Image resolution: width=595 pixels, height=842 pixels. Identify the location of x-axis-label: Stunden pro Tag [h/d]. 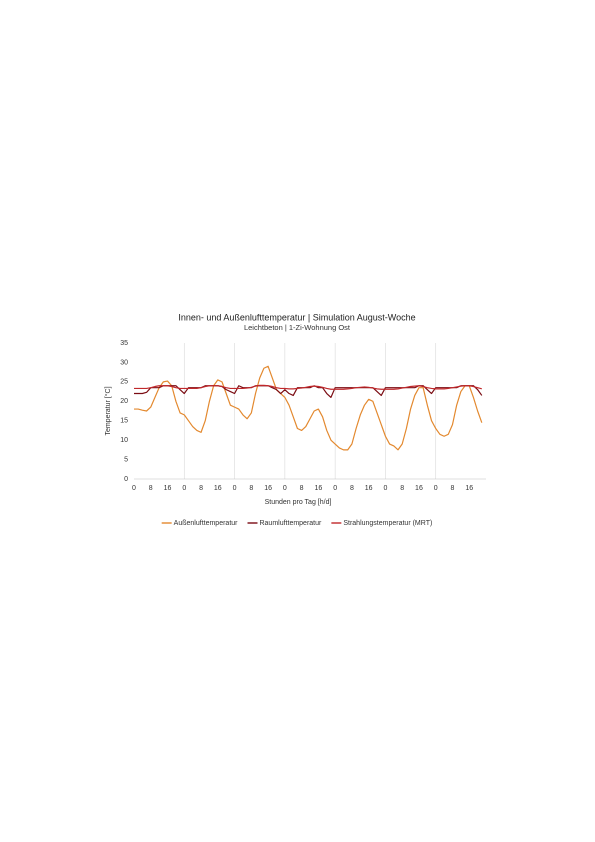
(298, 502).